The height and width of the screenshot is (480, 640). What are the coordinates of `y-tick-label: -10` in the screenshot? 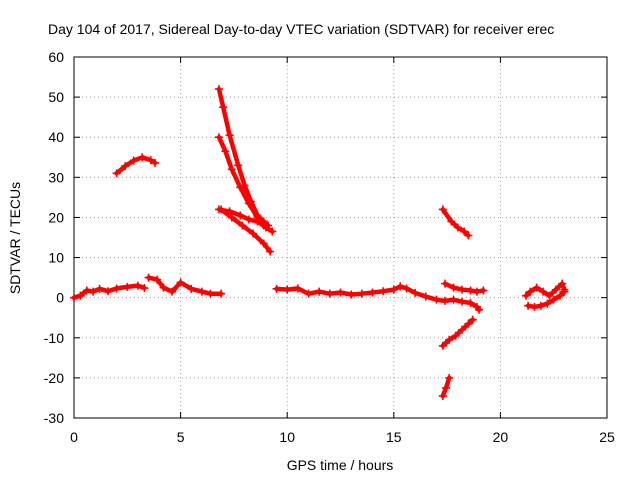 It's located at (54, 338).